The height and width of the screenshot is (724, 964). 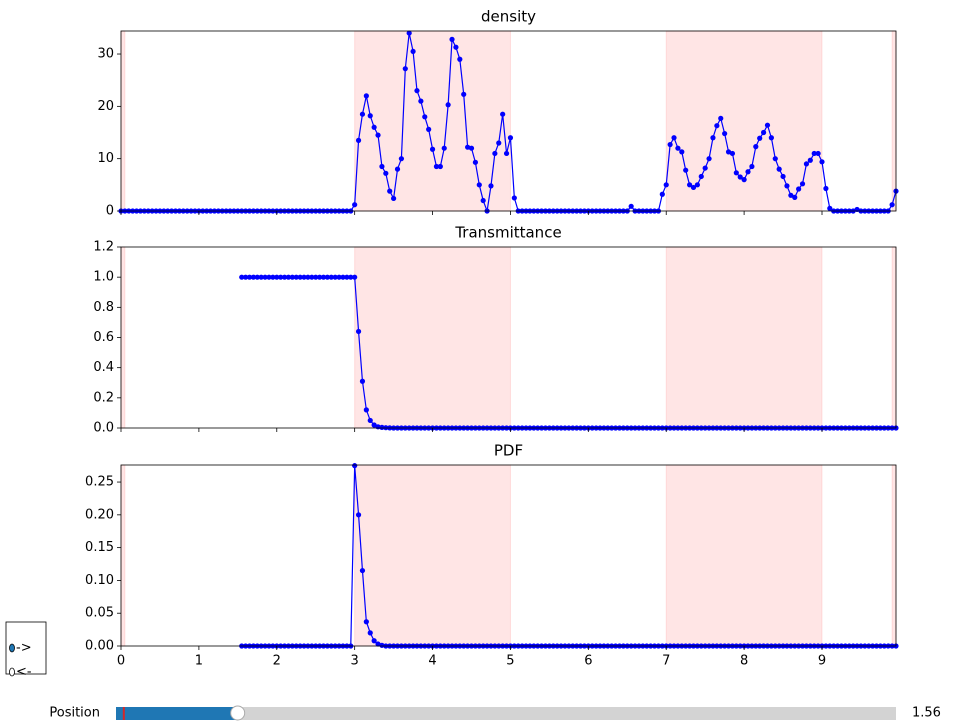 What do you see at coordinates (99, 613) in the screenshot?
I see `y-tick-label: 0.05` at bounding box center [99, 613].